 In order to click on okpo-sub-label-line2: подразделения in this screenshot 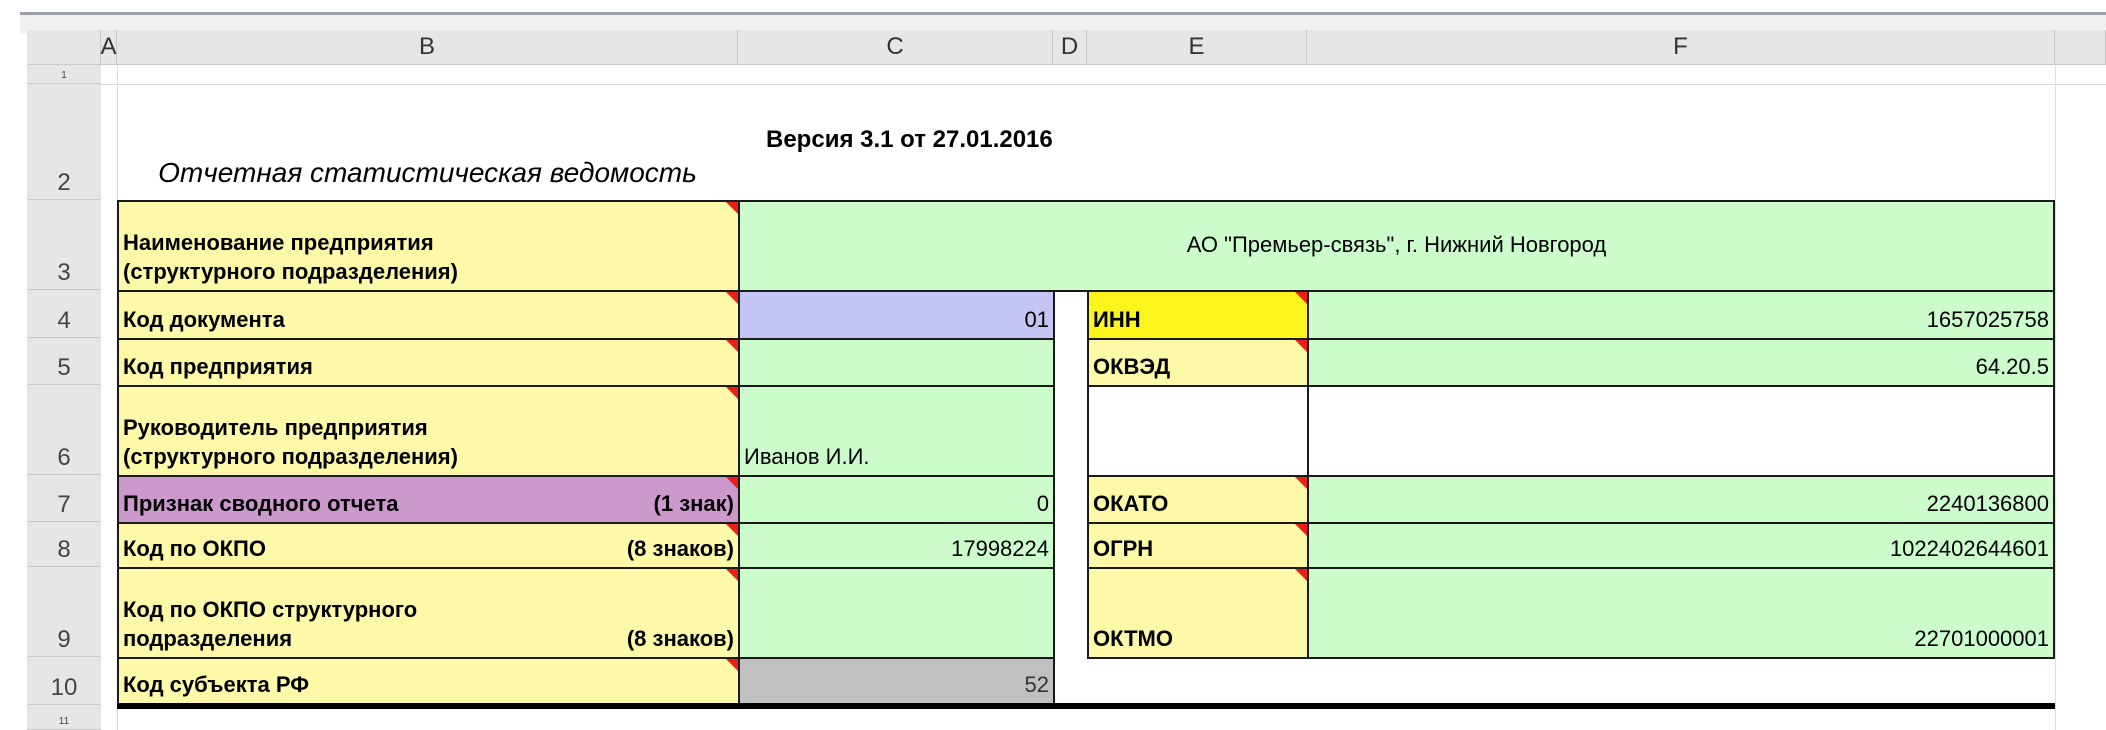, I will do `click(208, 639)`.